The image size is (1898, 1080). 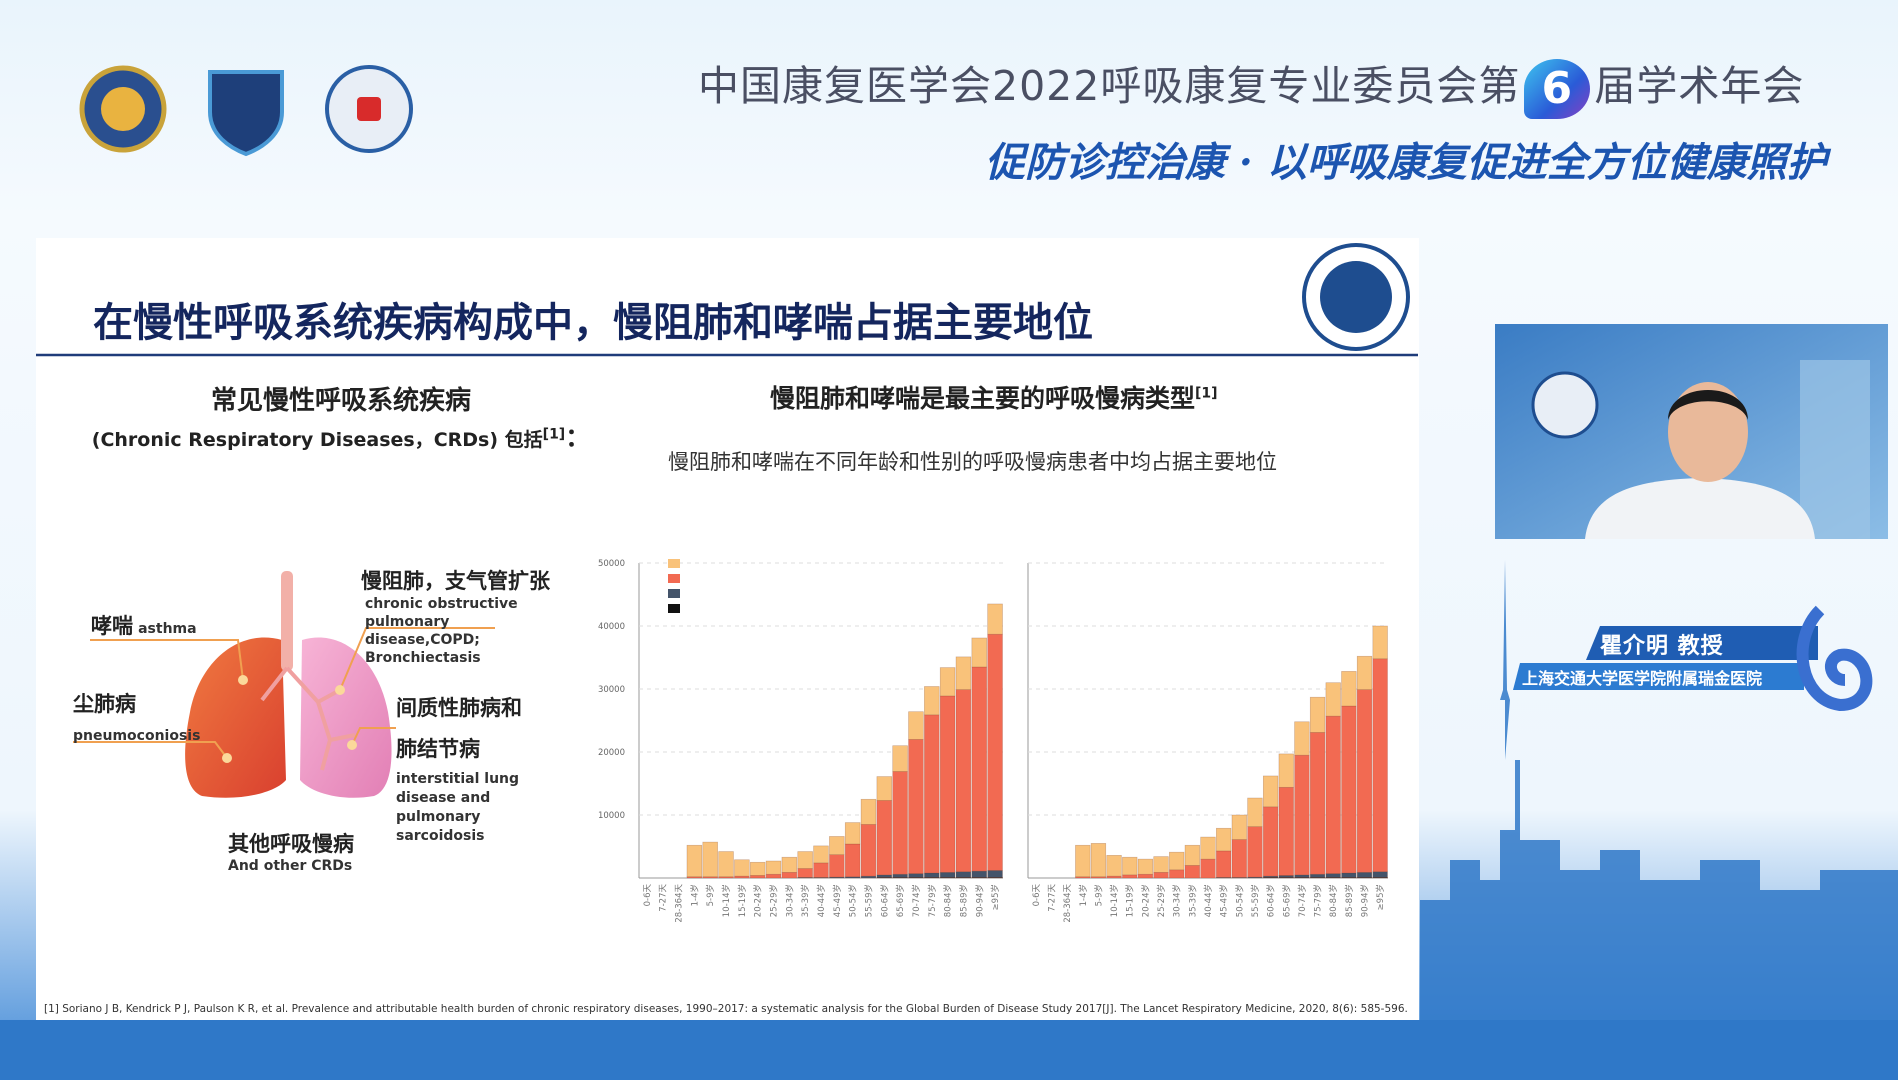 I want to click on session-number: 6, so click(x=1557, y=89).